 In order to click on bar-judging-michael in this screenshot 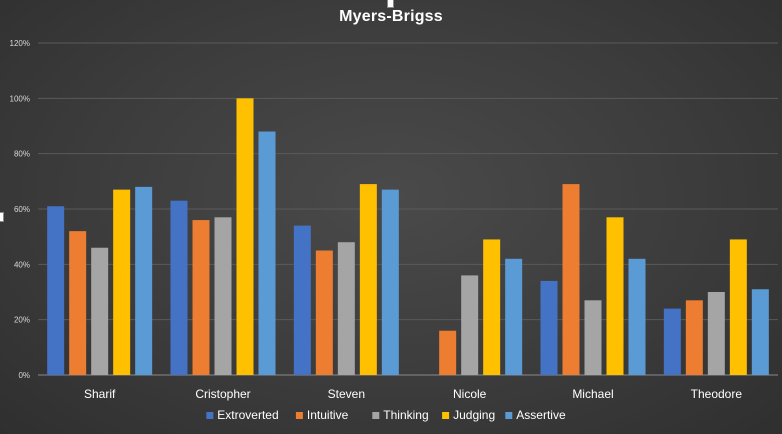, I will do `click(615, 296)`.